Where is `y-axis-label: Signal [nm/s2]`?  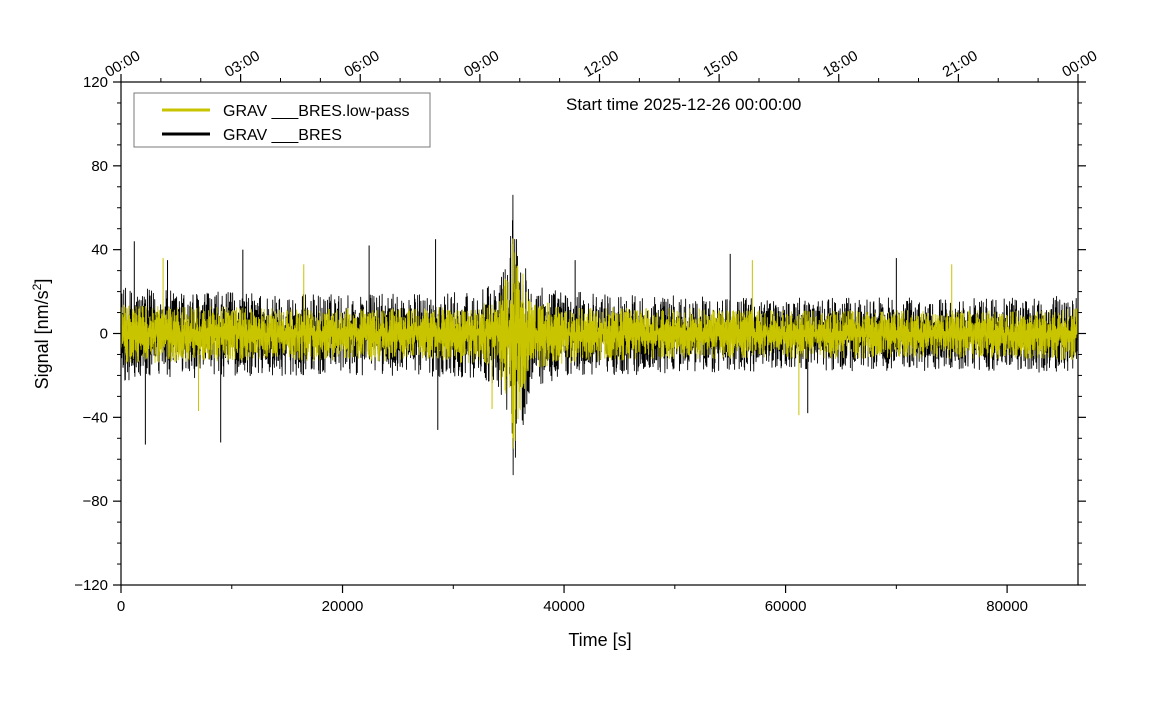 y-axis-label: Signal [nm/s2] is located at coordinates (41, 334).